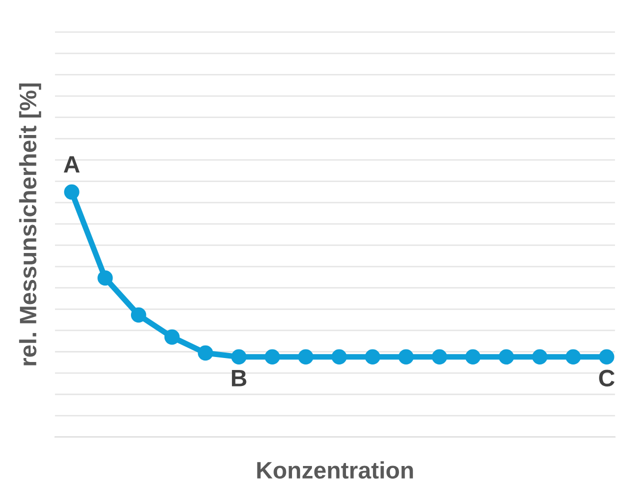  Describe the element at coordinates (72, 164) in the screenshot. I see `text: A` at that location.